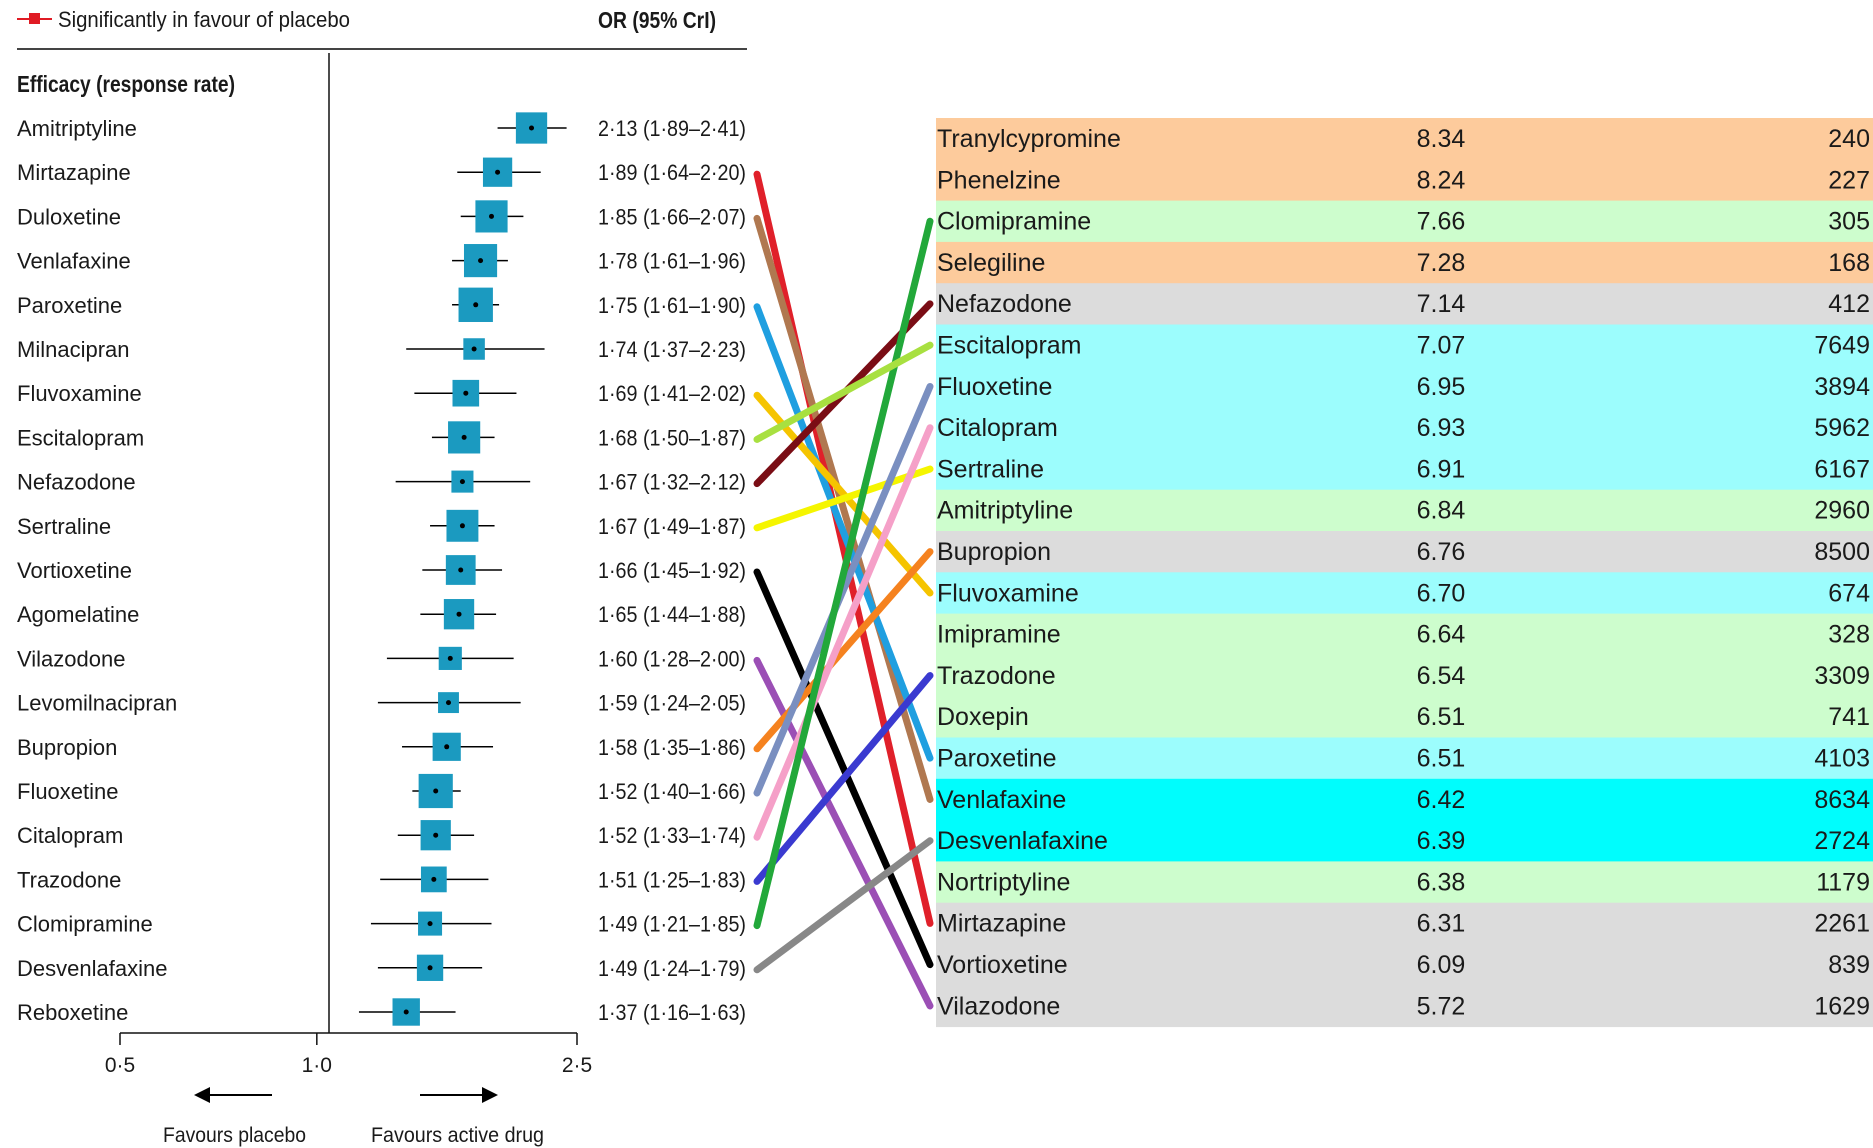 The width and height of the screenshot is (1873, 1148). Describe the element at coordinates (317, 1065) in the screenshot. I see `x-tick-label: 1·0` at that location.